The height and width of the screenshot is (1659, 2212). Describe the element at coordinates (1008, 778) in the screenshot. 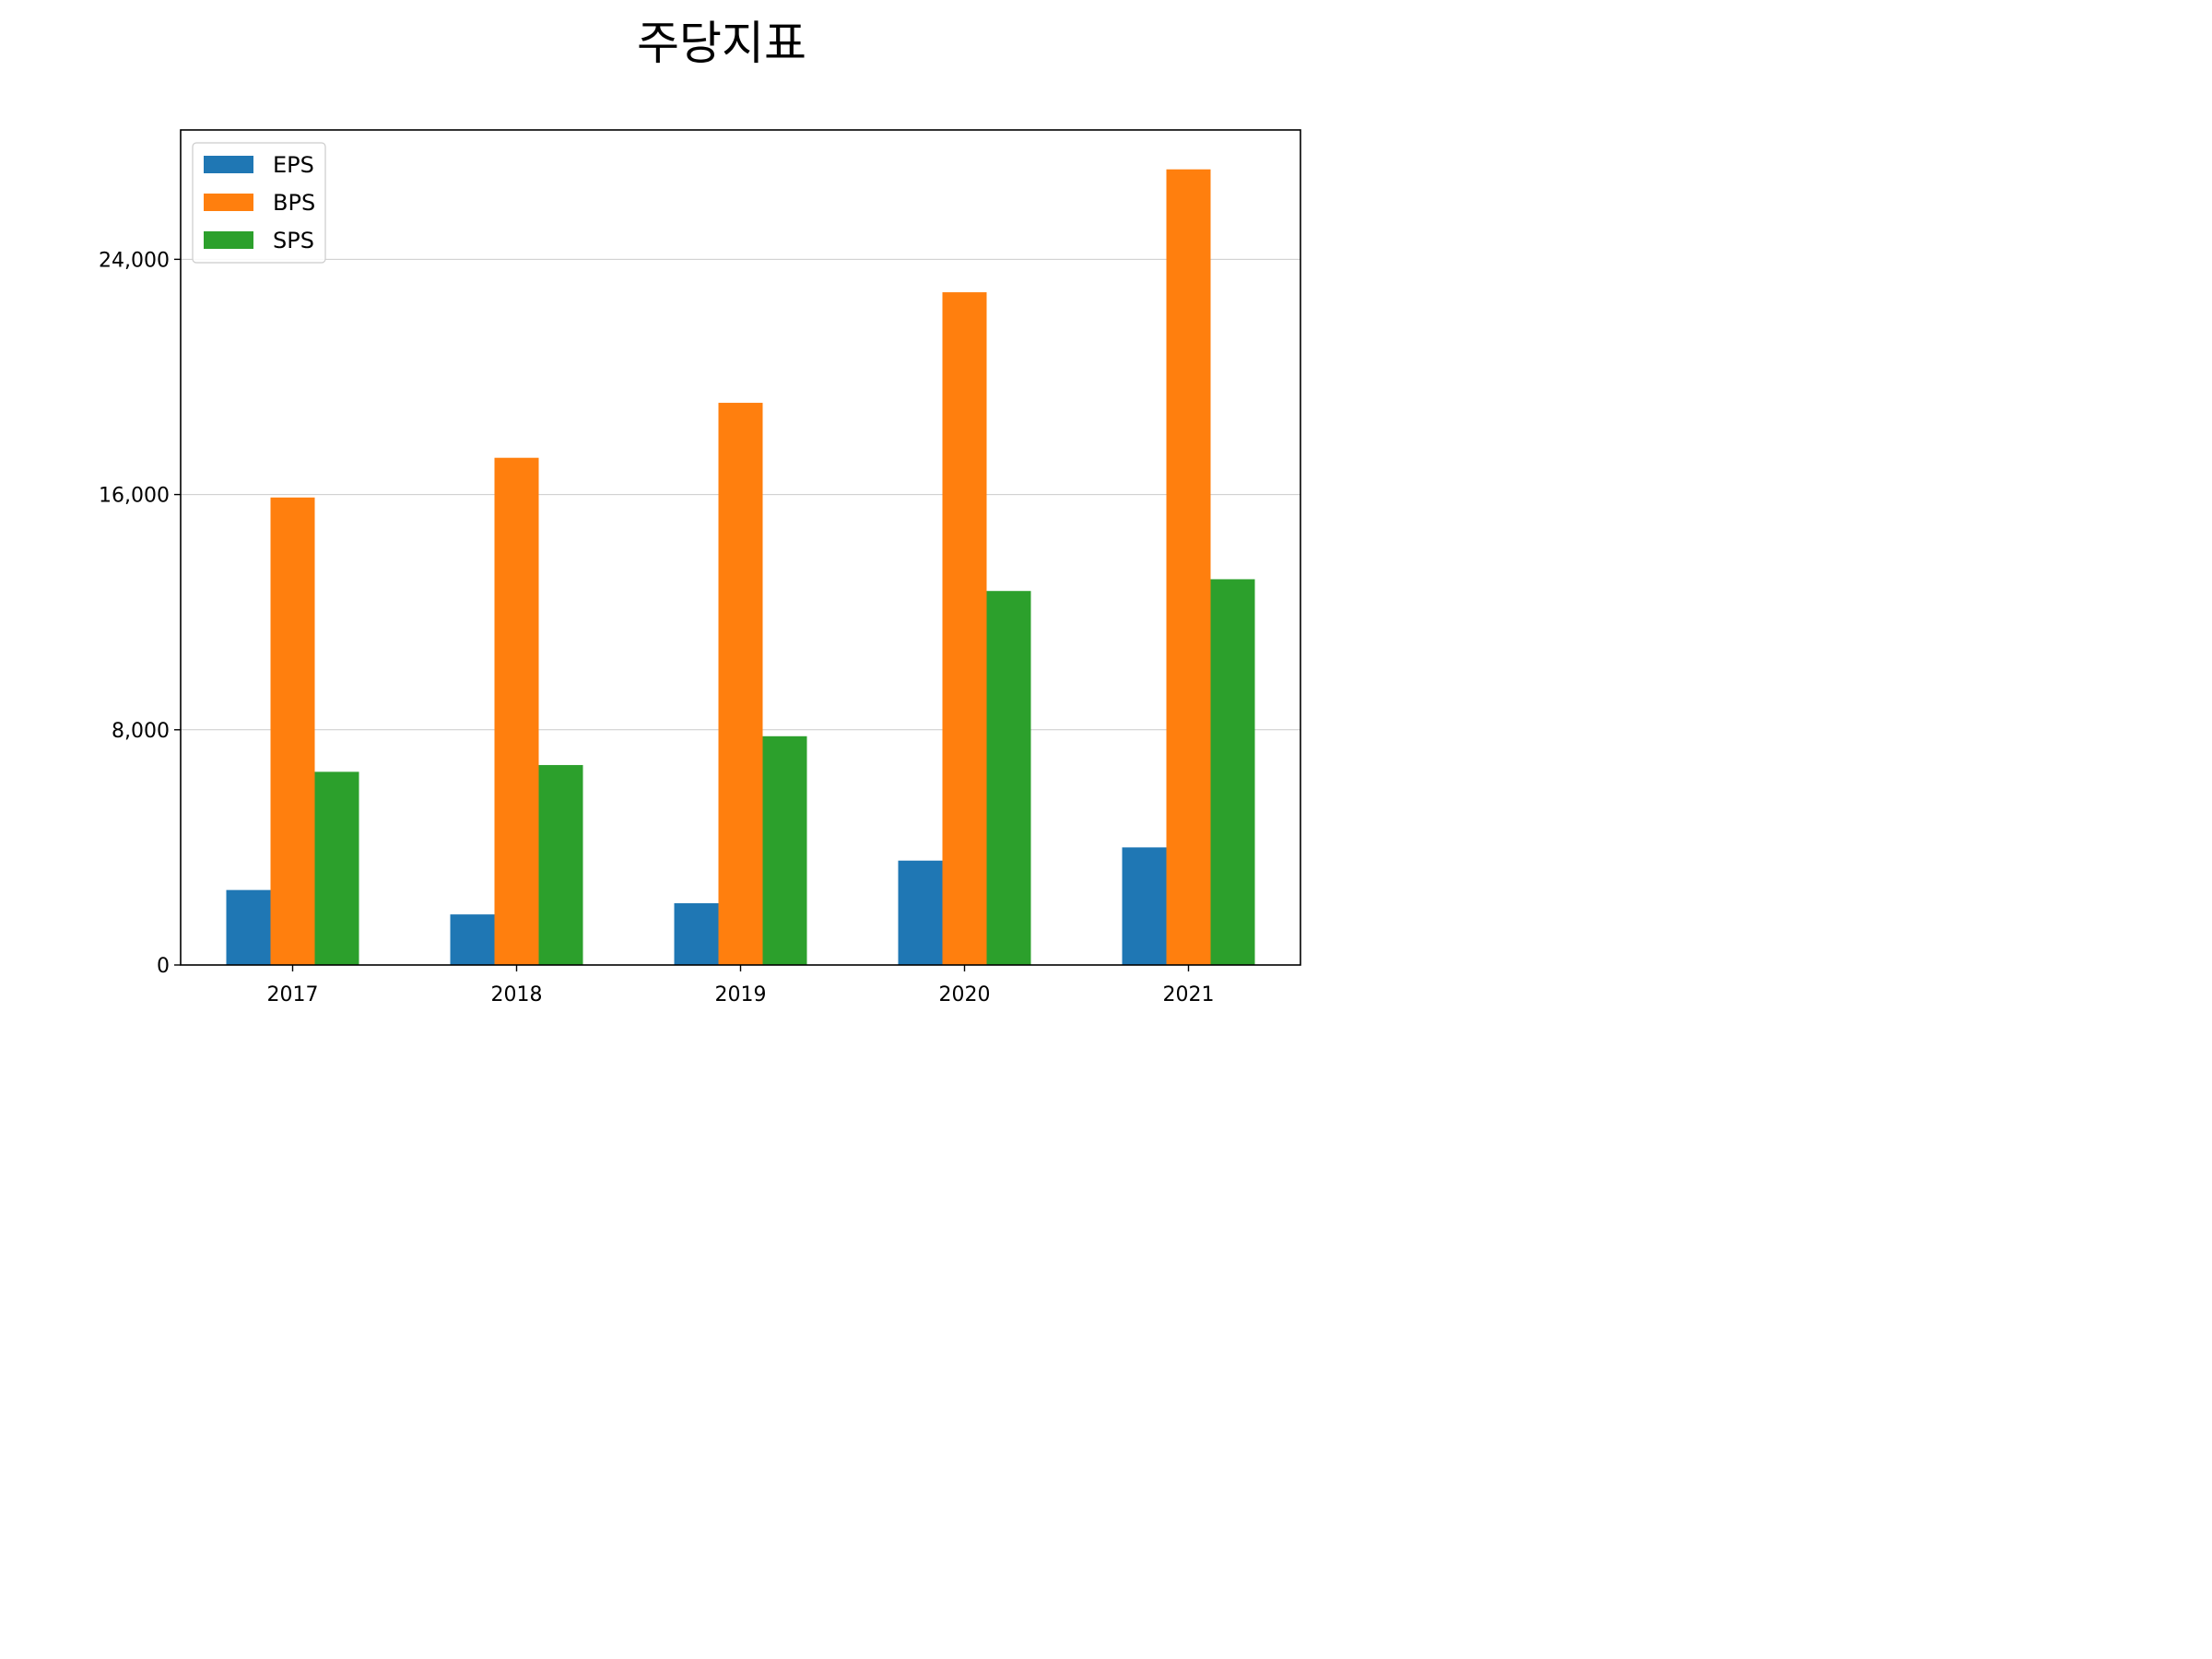

I see `bar-sps-2020` at that location.